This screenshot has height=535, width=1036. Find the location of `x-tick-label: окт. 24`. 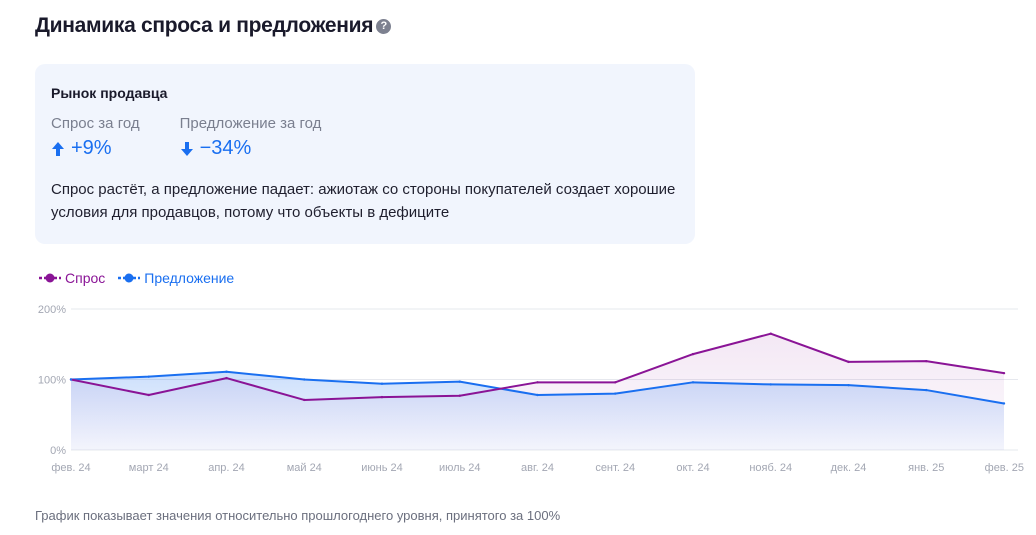

x-tick-label: окт. 24 is located at coordinates (692, 468).